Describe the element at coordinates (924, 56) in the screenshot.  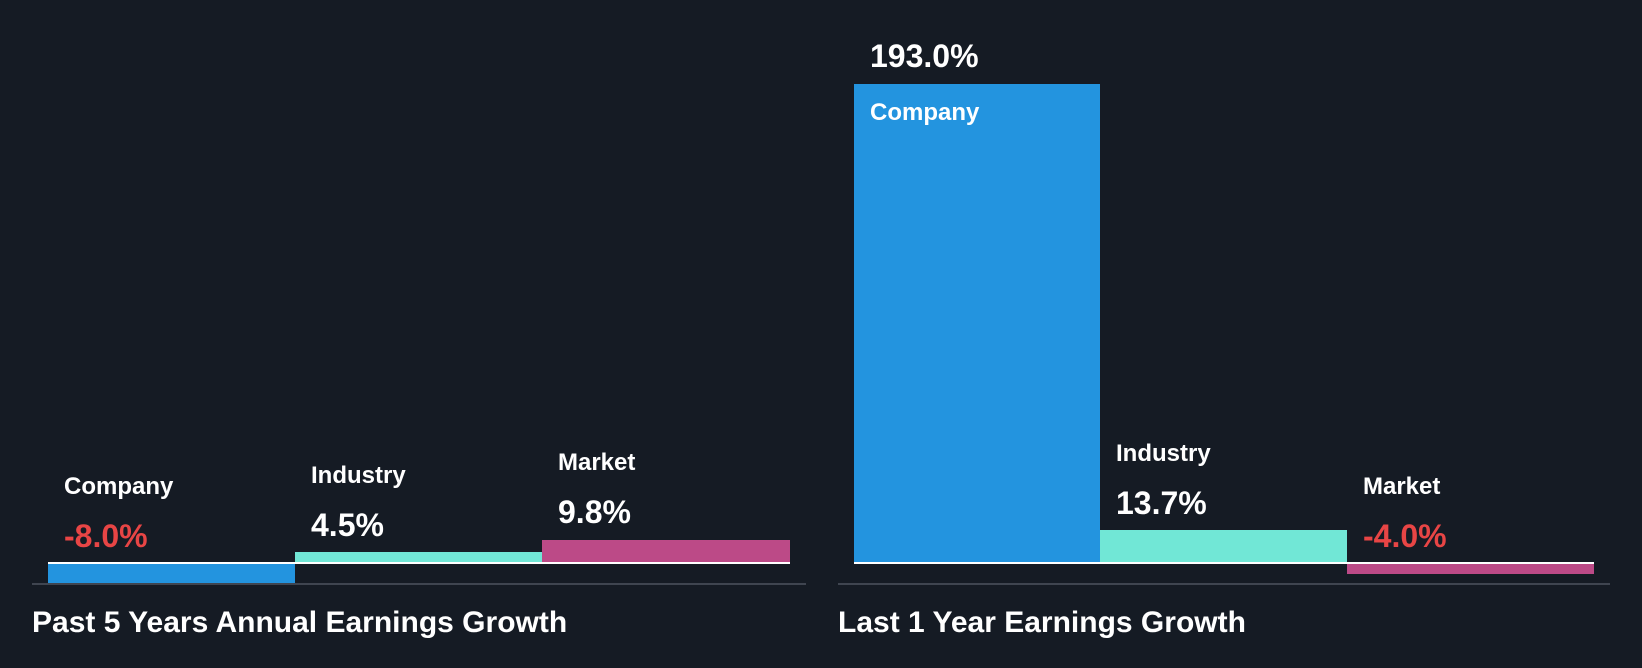
I see `value-company: 193.0%` at that location.